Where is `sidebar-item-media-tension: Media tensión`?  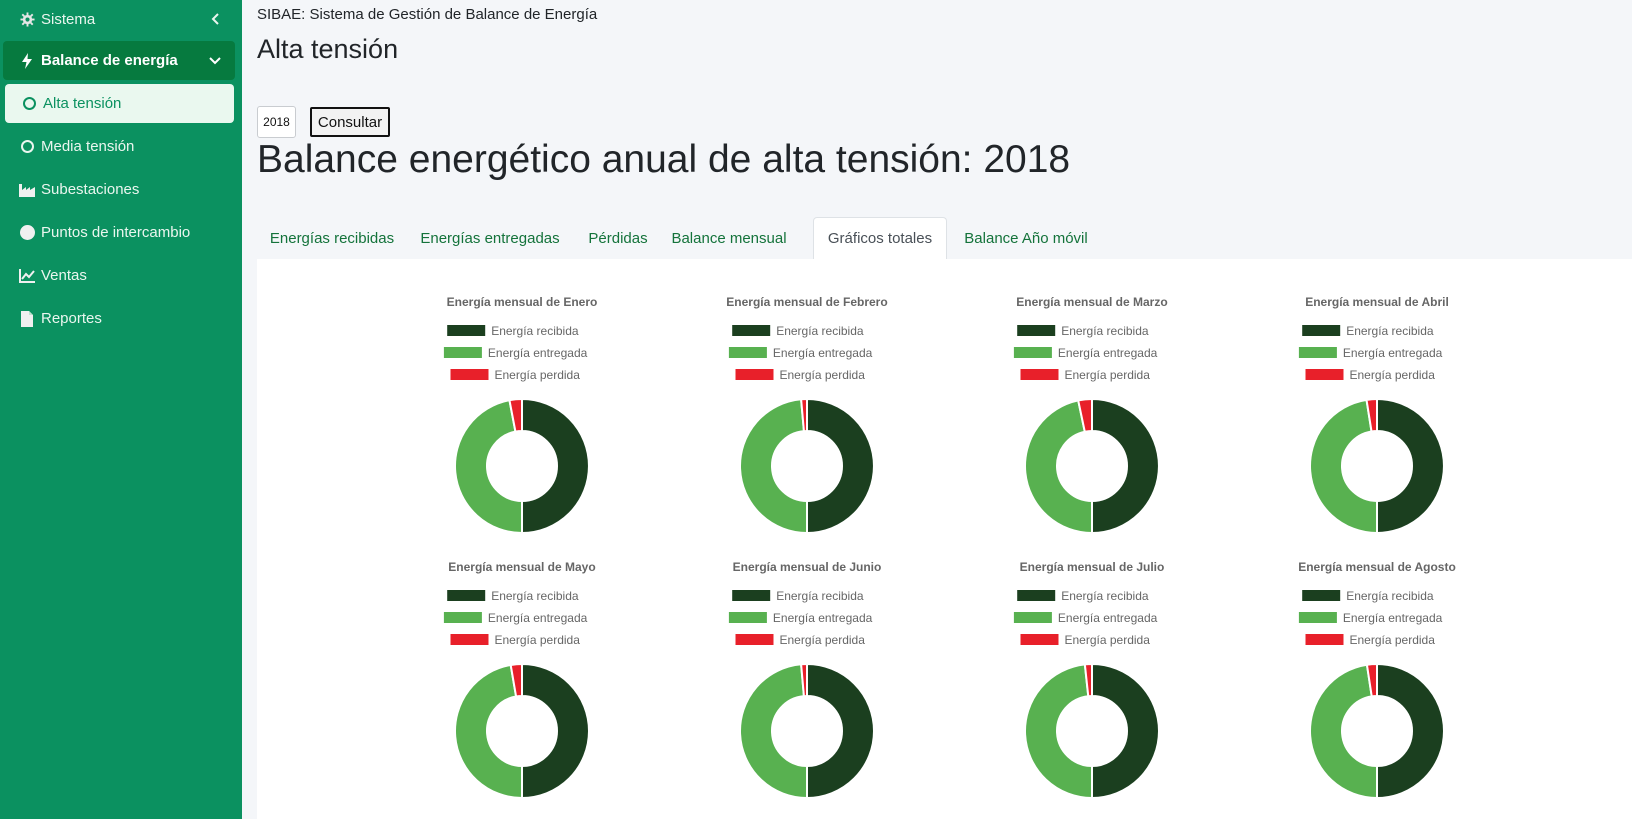
sidebar-item-media-tension: Media tensión is located at coordinates (119, 146).